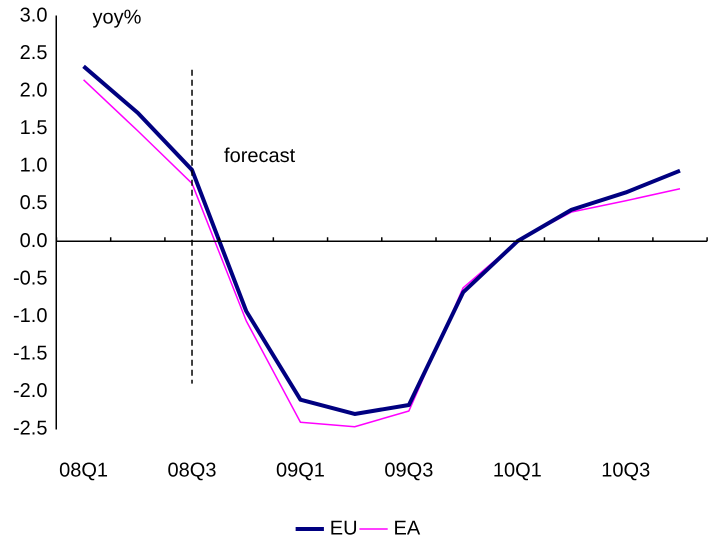  What do you see at coordinates (34, 15) in the screenshot?
I see `y-tick-label: 3.0` at bounding box center [34, 15].